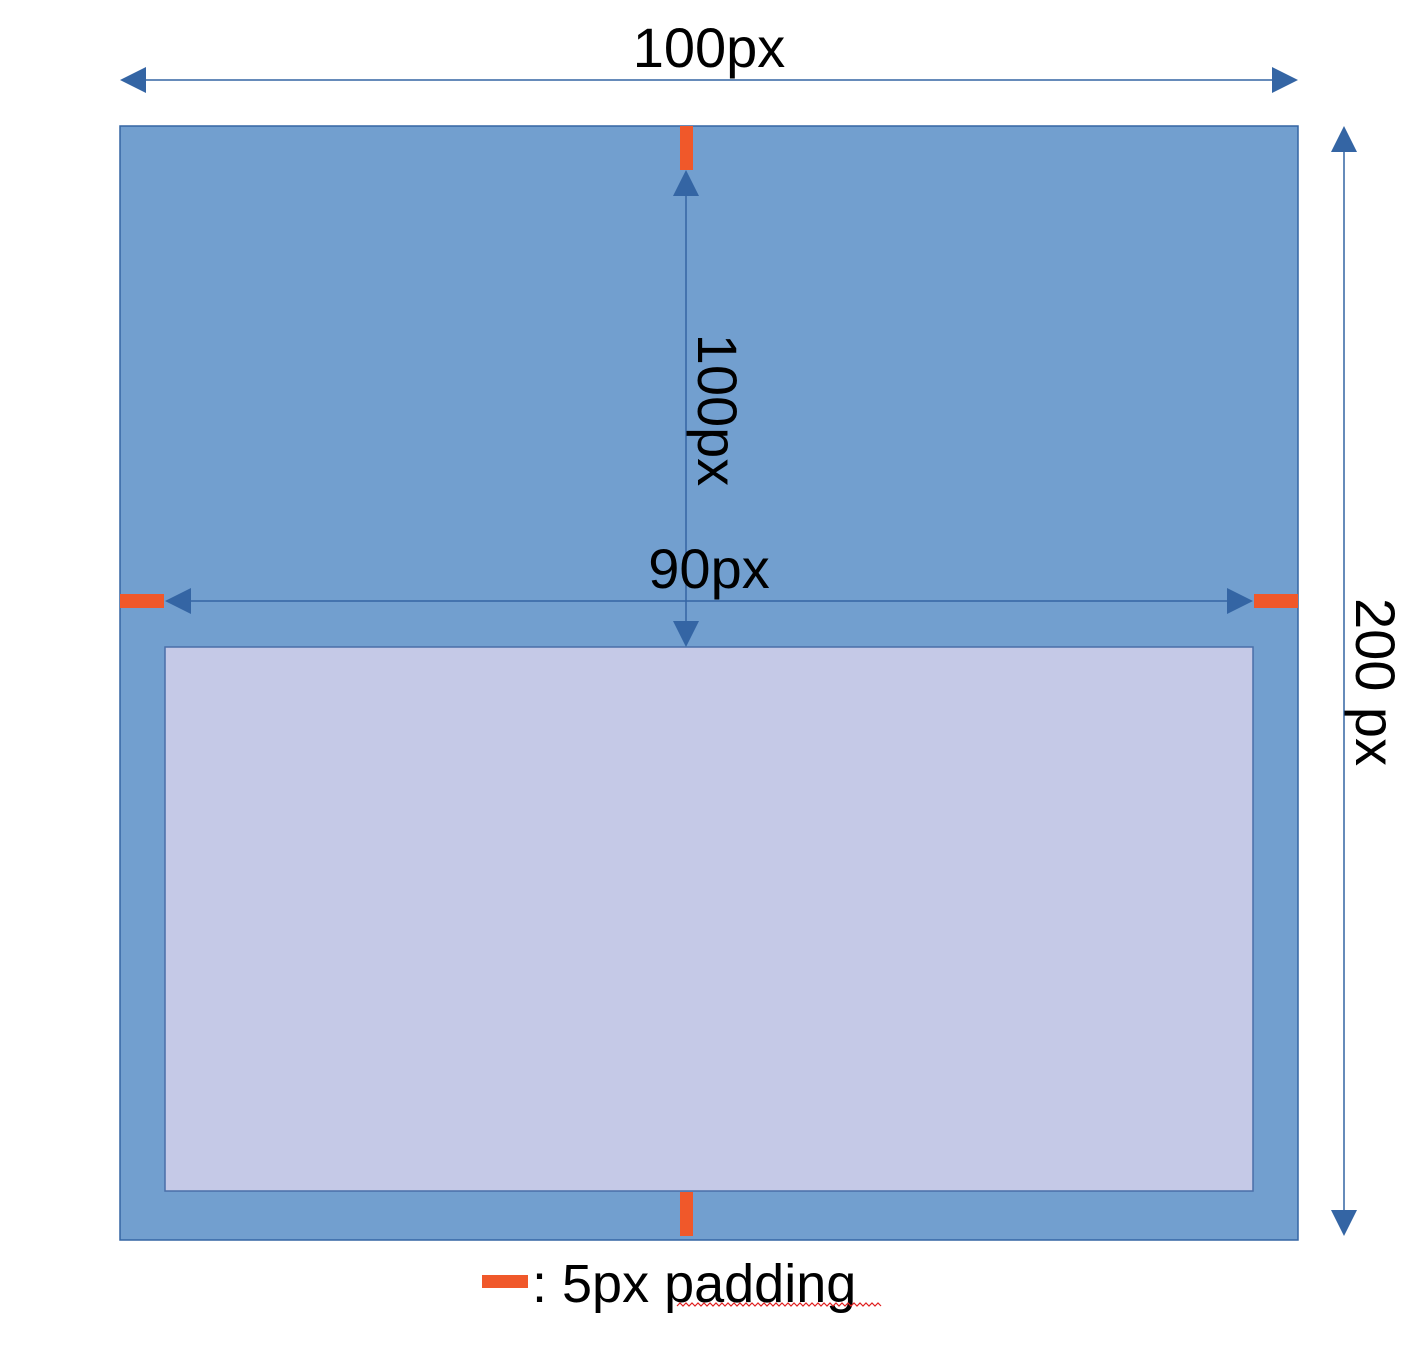 Image resolution: width=1412 pixels, height=1361 pixels. What do you see at coordinates (505, 1281) in the screenshot?
I see `legend-padding-swatch` at bounding box center [505, 1281].